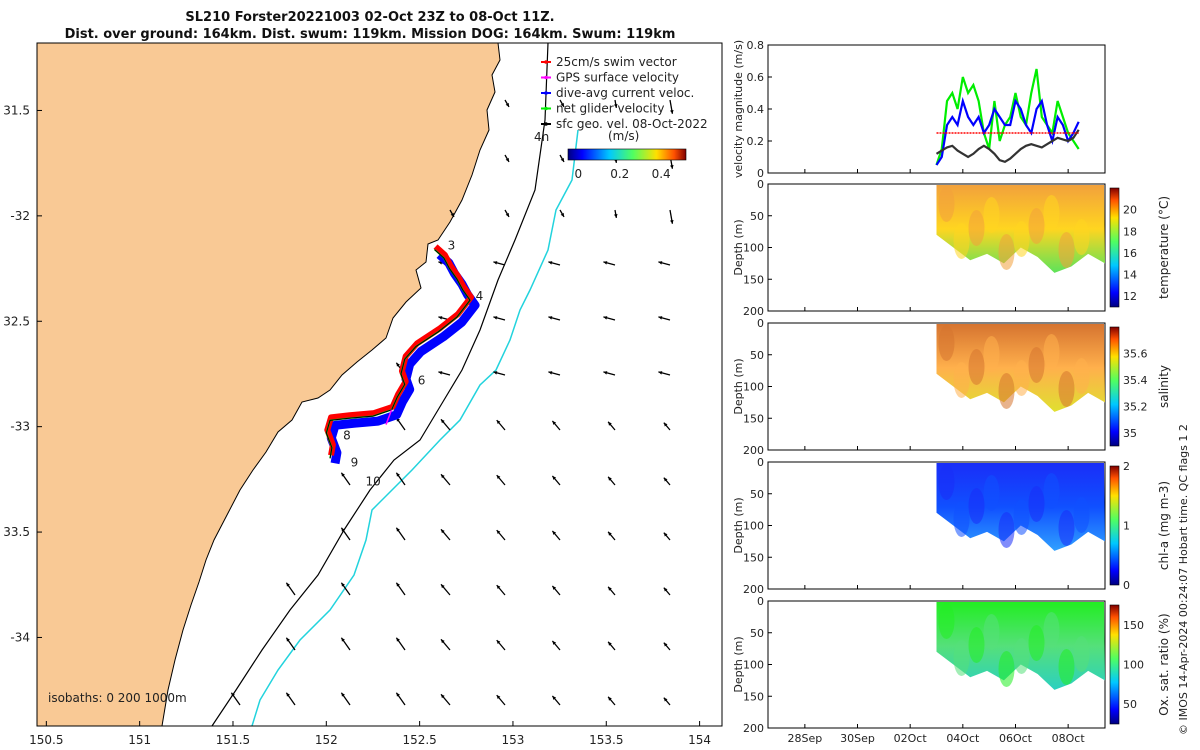 The width and height of the screenshot is (1200, 750). I want to click on colorbar-tick: 150, so click(1133, 625).